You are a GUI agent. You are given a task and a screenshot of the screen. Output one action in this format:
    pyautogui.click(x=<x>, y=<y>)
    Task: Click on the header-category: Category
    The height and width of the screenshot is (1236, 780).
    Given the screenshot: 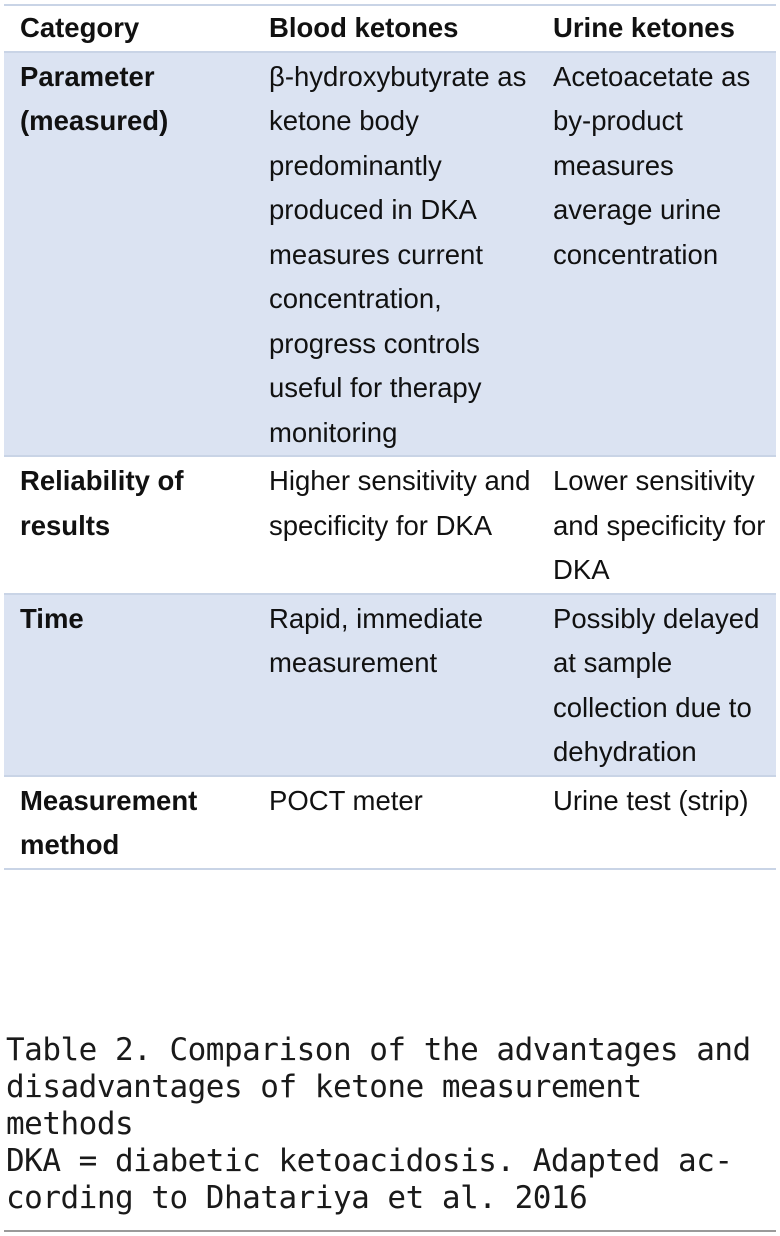 What is the action you would take?
    pyautogui.click(x=80, y=27)
    